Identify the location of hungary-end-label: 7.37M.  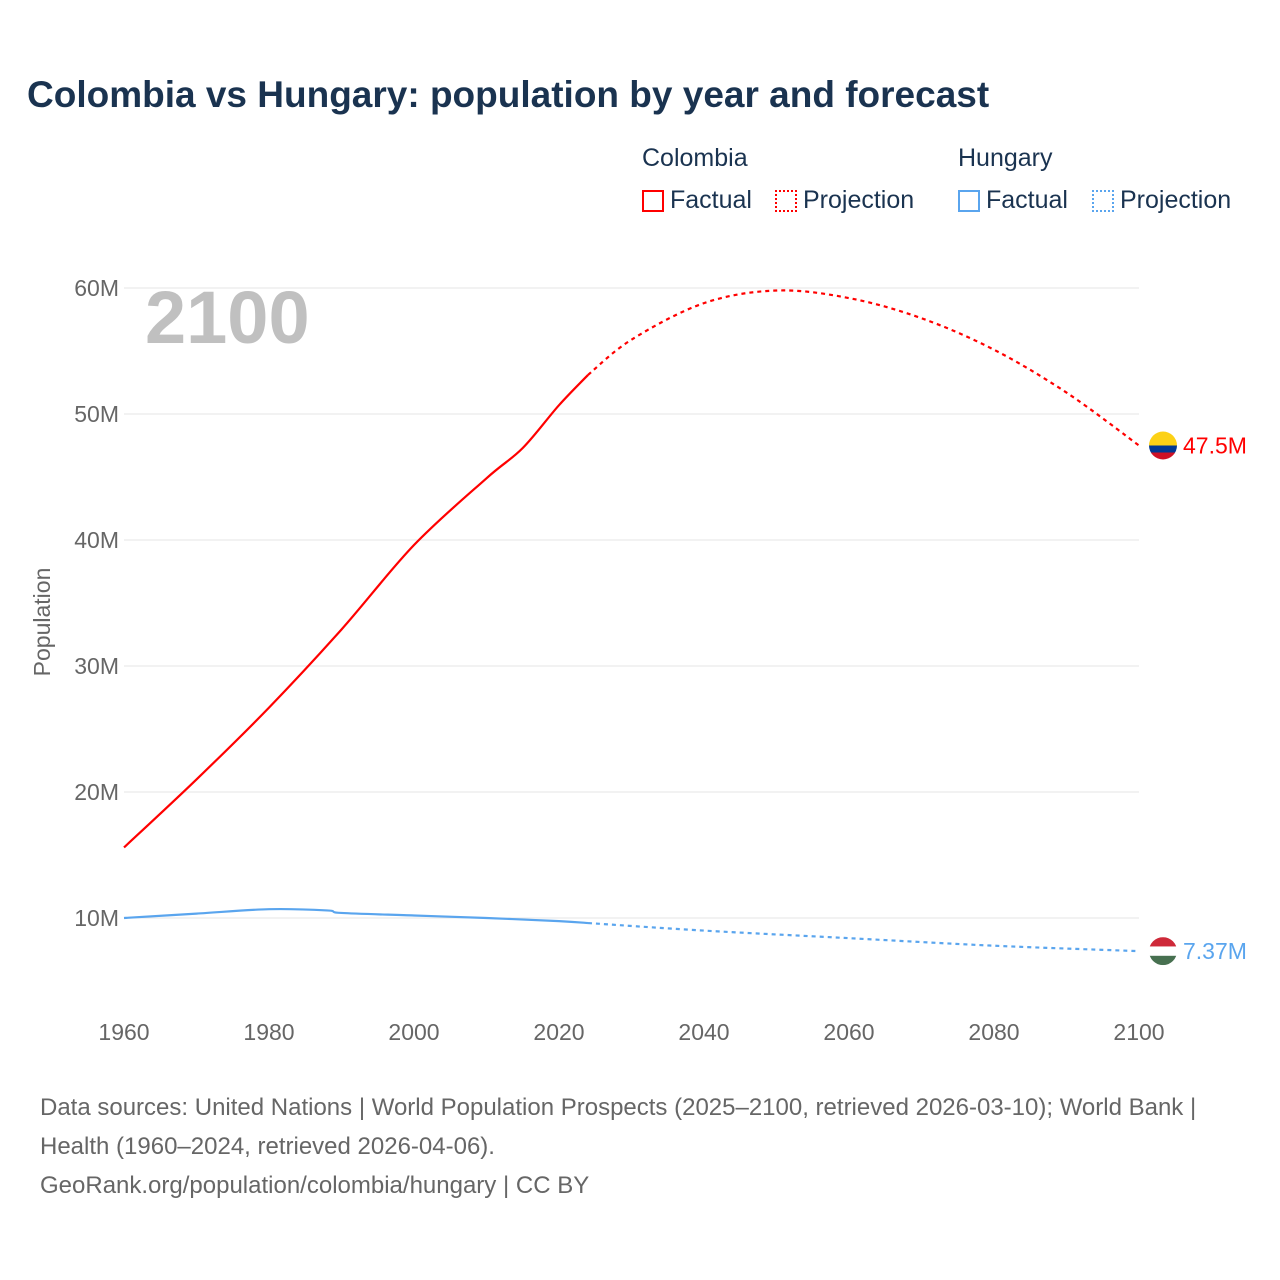
(1215, 951).